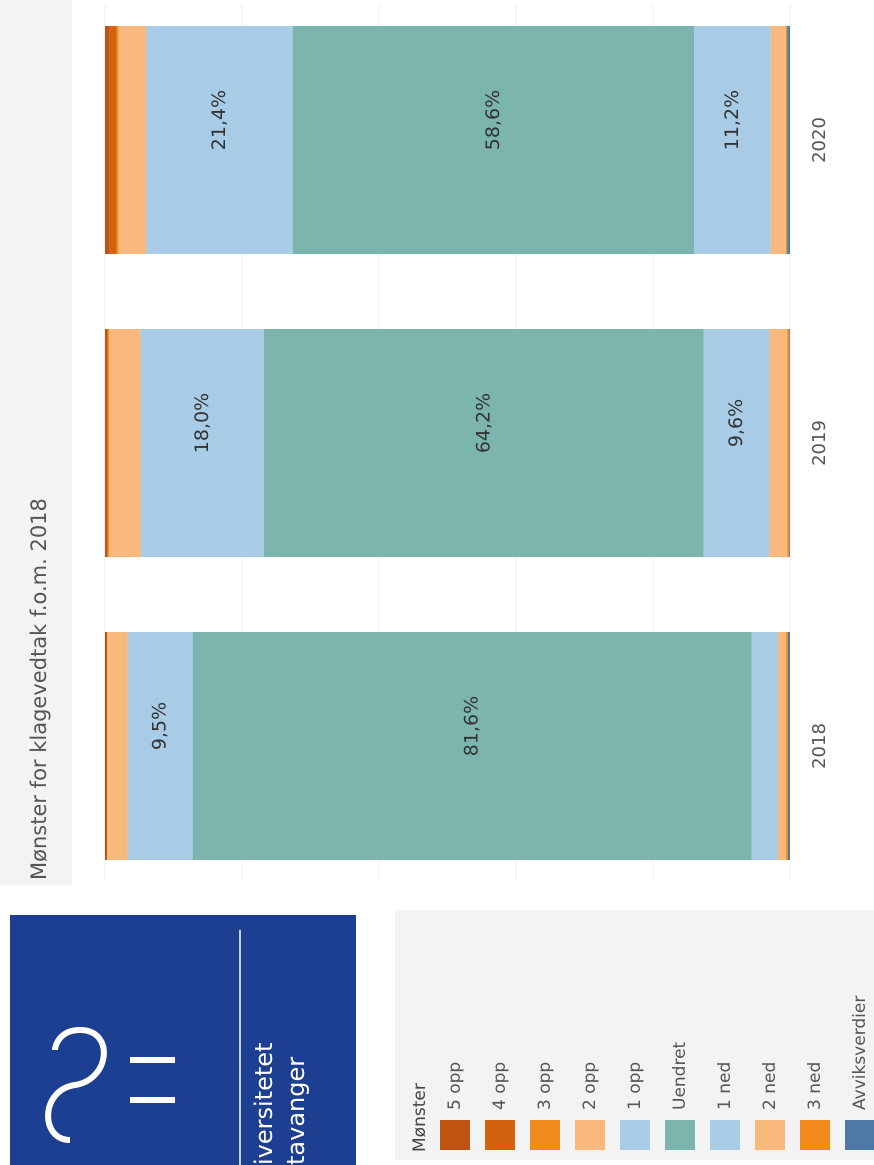 The width and height of the screenshot is (874, 1165). What do you see at coordinates (36, 442) in the screenshot?
I see `title-strip` at bounding box center [36, 442].